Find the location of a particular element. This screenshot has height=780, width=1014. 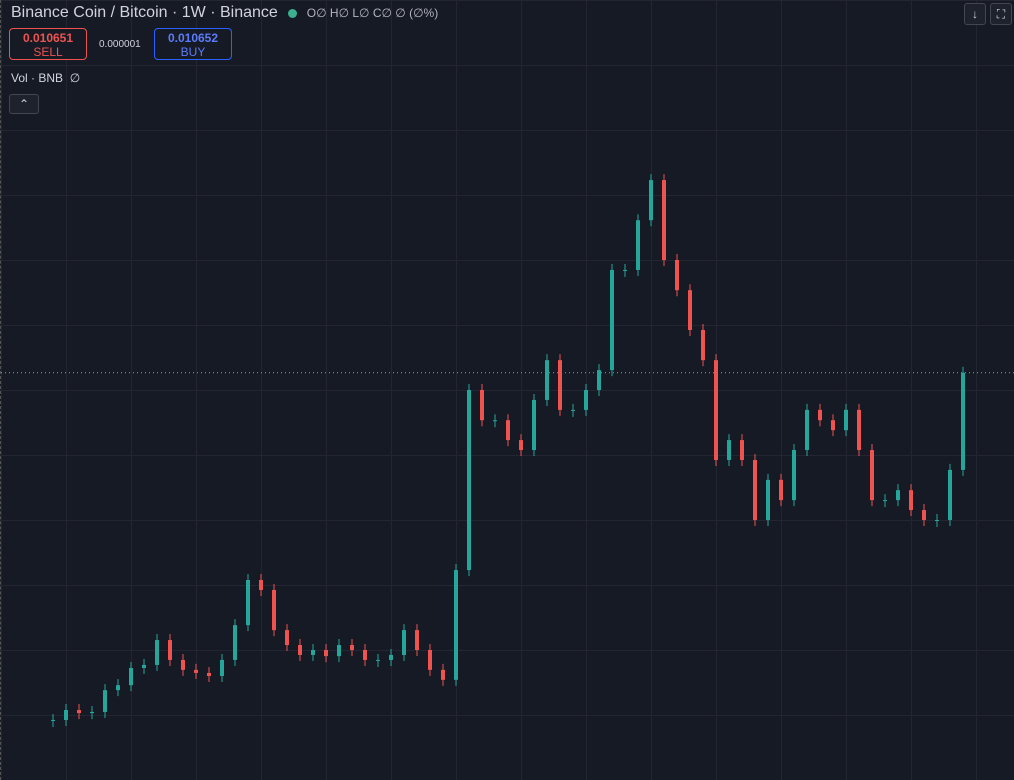

sell-button: 0.010651 SELL is located at coordinates (48, 44).